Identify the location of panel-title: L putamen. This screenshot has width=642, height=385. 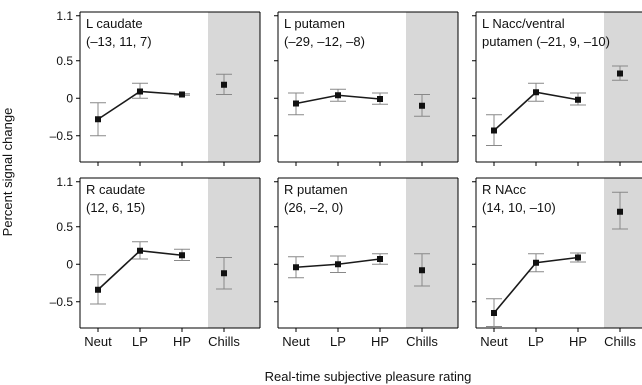
(314, 23).